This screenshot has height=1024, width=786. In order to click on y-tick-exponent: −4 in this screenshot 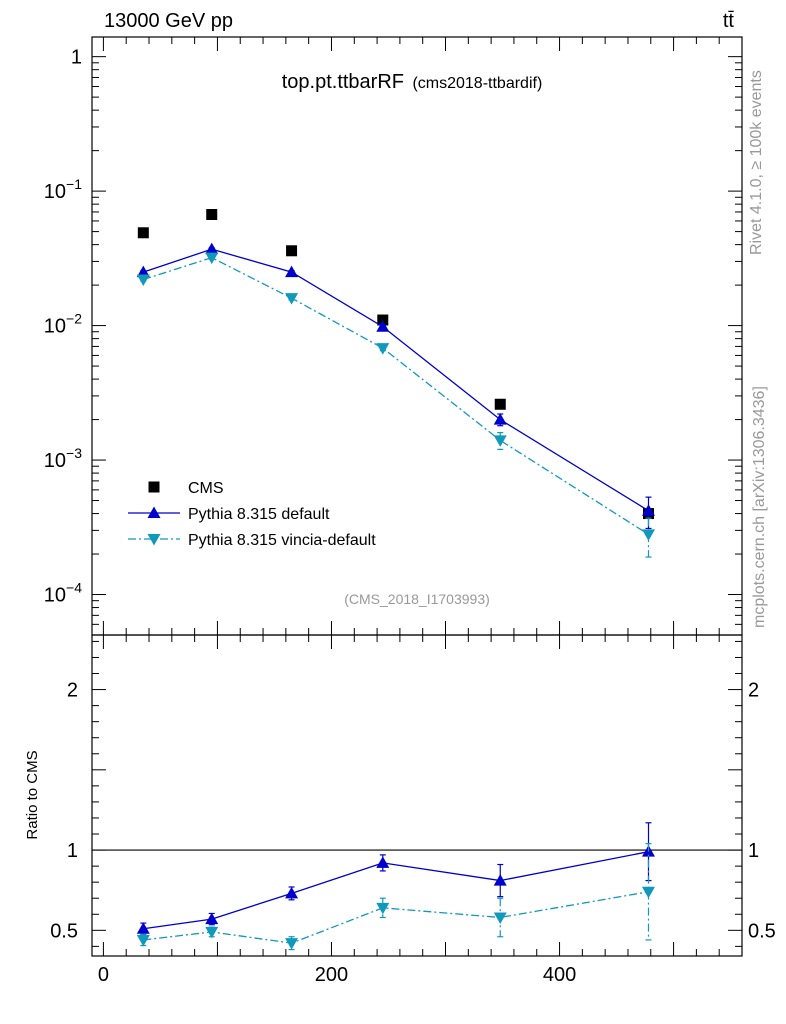, I will do `click(74, 588)`.